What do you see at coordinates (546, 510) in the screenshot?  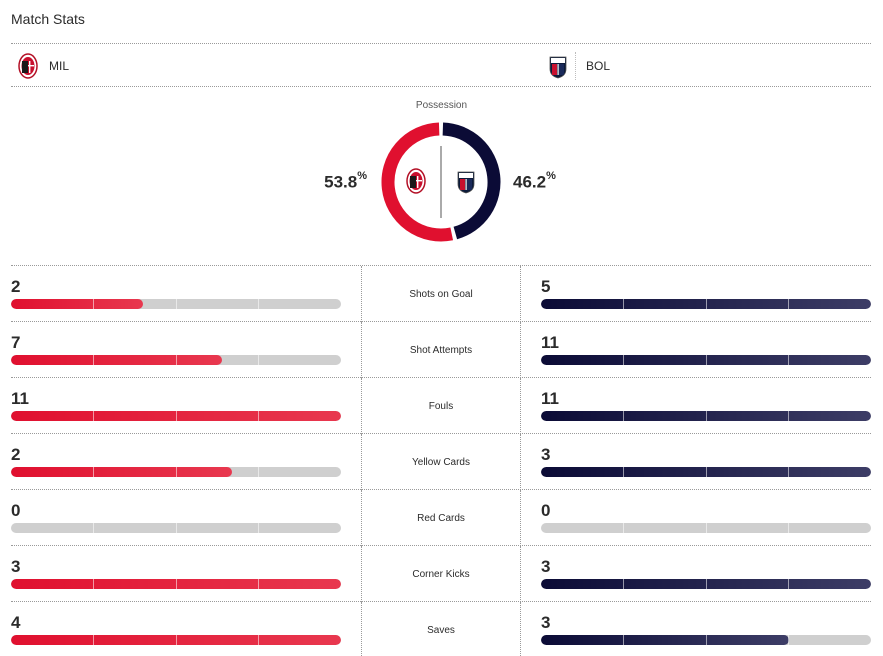 I see `stat-away-value: 0` at bounding box center [546, 510].